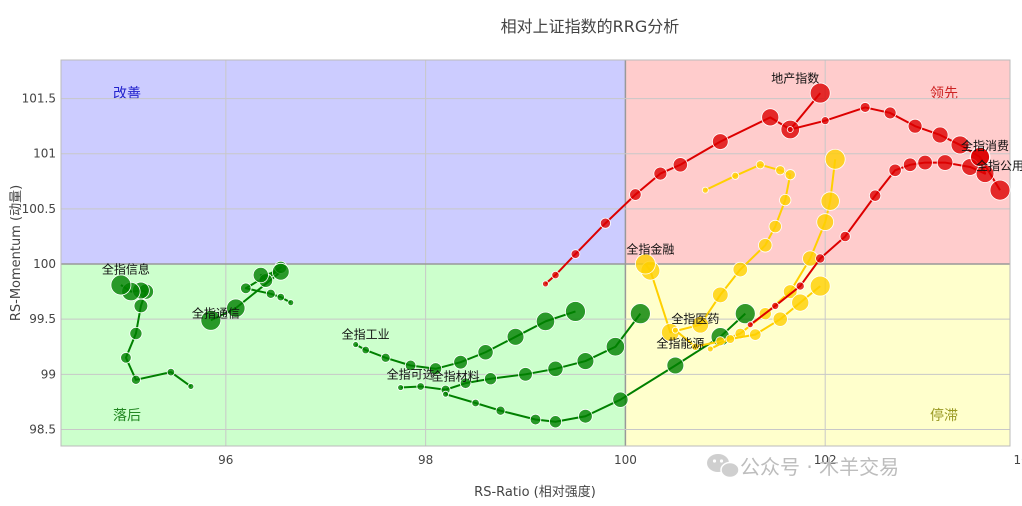 The height and width of the screenshot is (506, 1022). I want to click on series-utilities, so click(878, 238).